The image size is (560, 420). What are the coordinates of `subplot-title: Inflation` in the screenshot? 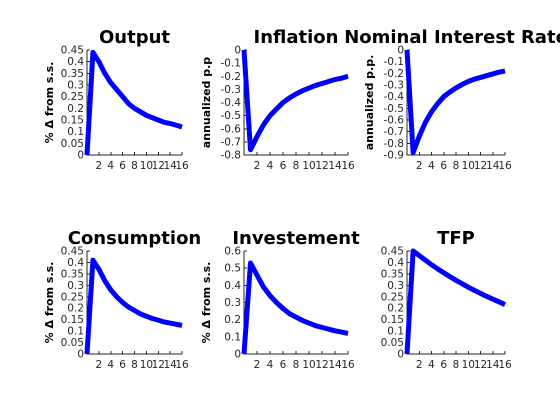 It's located at (296, 37).